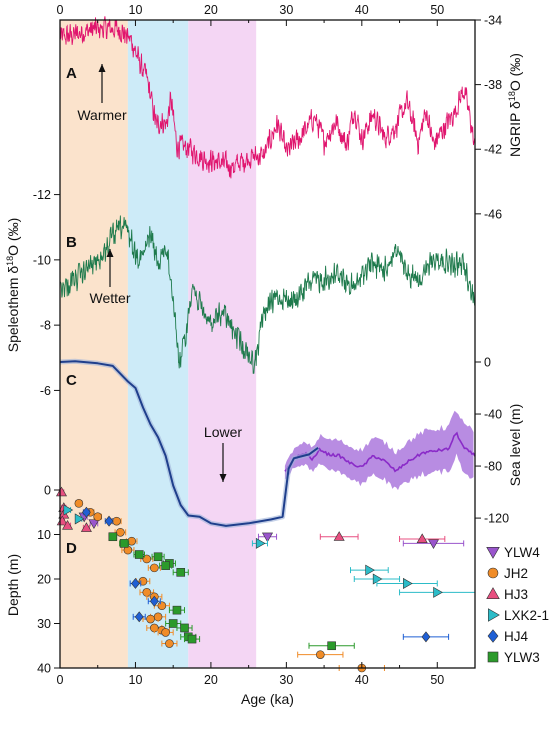 This screenshot has width=554, height=743. What do you see at coordinates (102, 68) in the screenshot?
I see `annotation-arrow-head` at bounding box center [102, 68].